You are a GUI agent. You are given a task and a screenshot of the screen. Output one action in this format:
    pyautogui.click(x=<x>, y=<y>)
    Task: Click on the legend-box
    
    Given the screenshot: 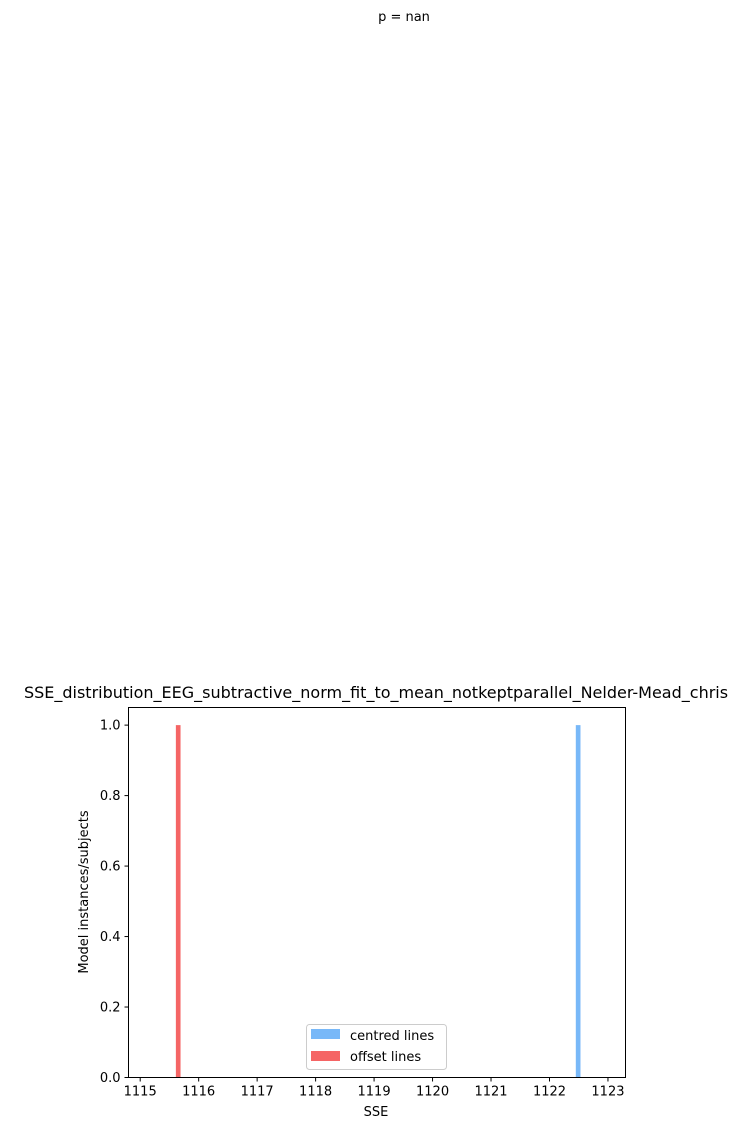 What is the action you would take?
    pyautogui.click(x=376, y=1047)
    